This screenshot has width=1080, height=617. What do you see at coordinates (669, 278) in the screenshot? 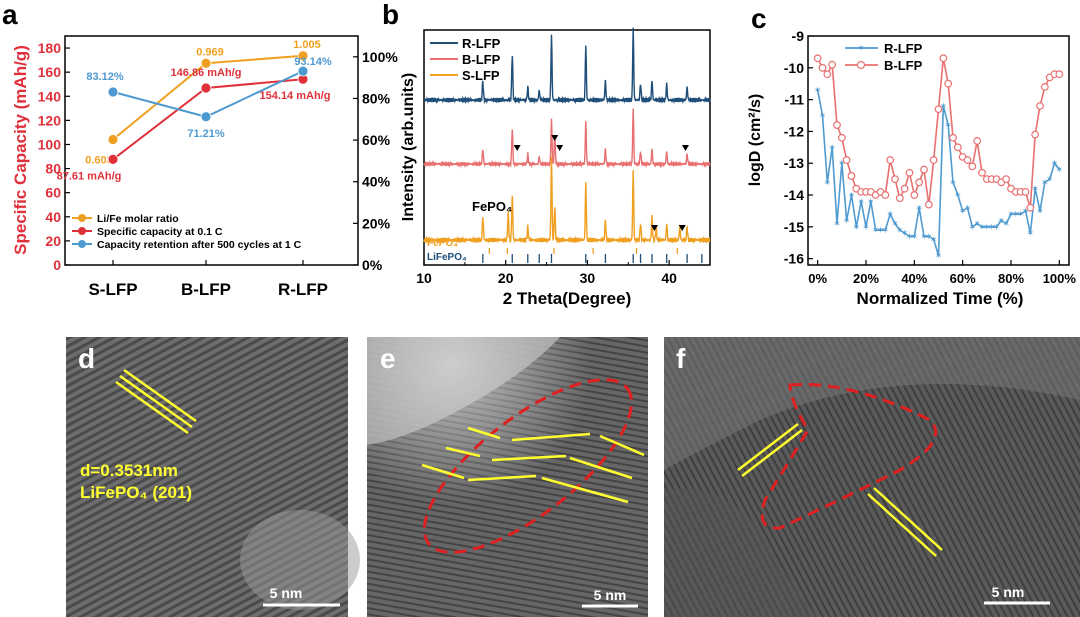
I see `b-xtick-label: 40` at bounding box center [669, 278].